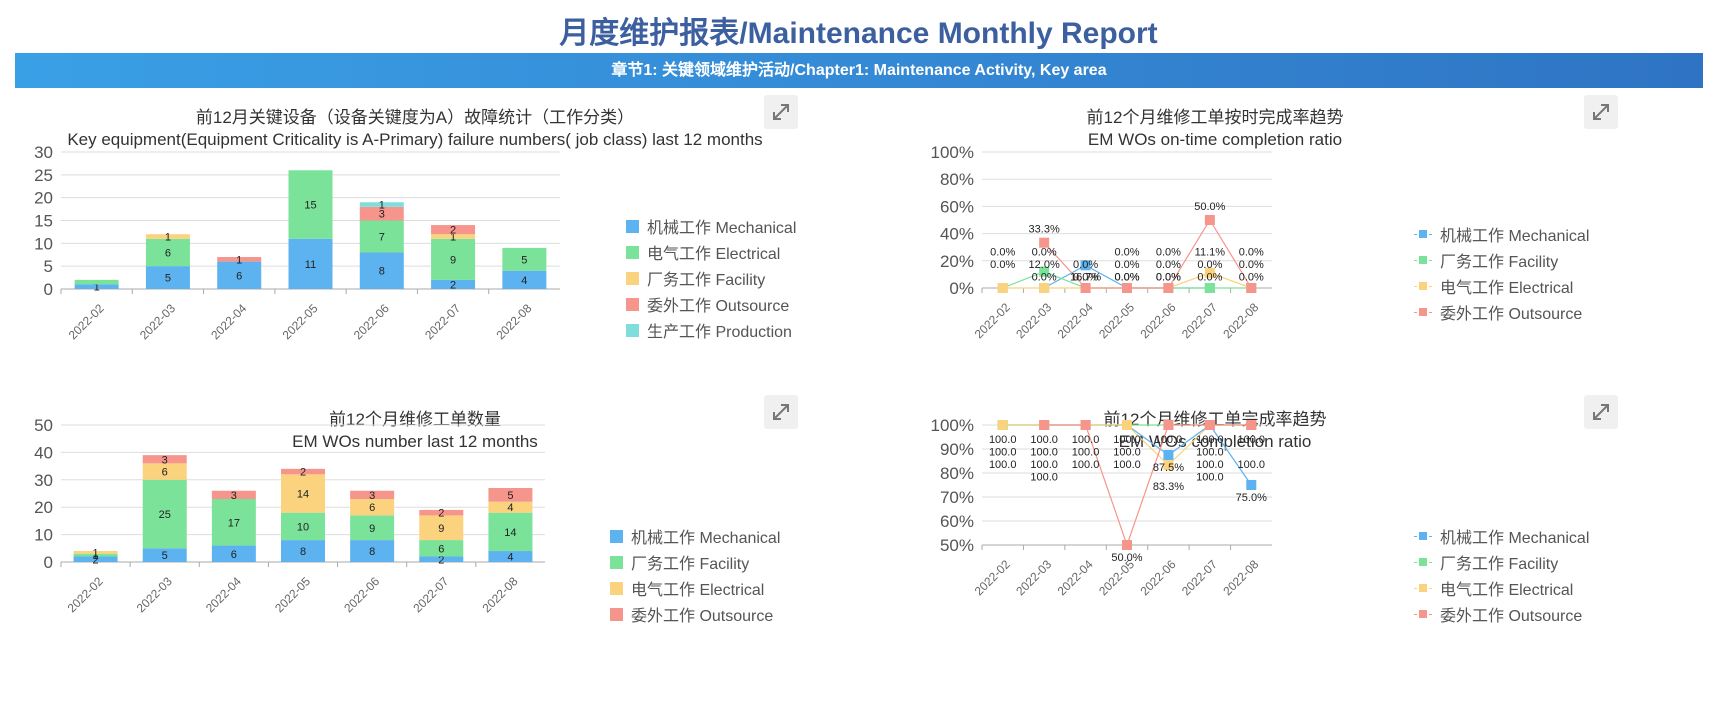 This screenshot has height=703, width=1717. I want to click on chart-title-en: EM WOs completion ratio, so click(1215, 441).